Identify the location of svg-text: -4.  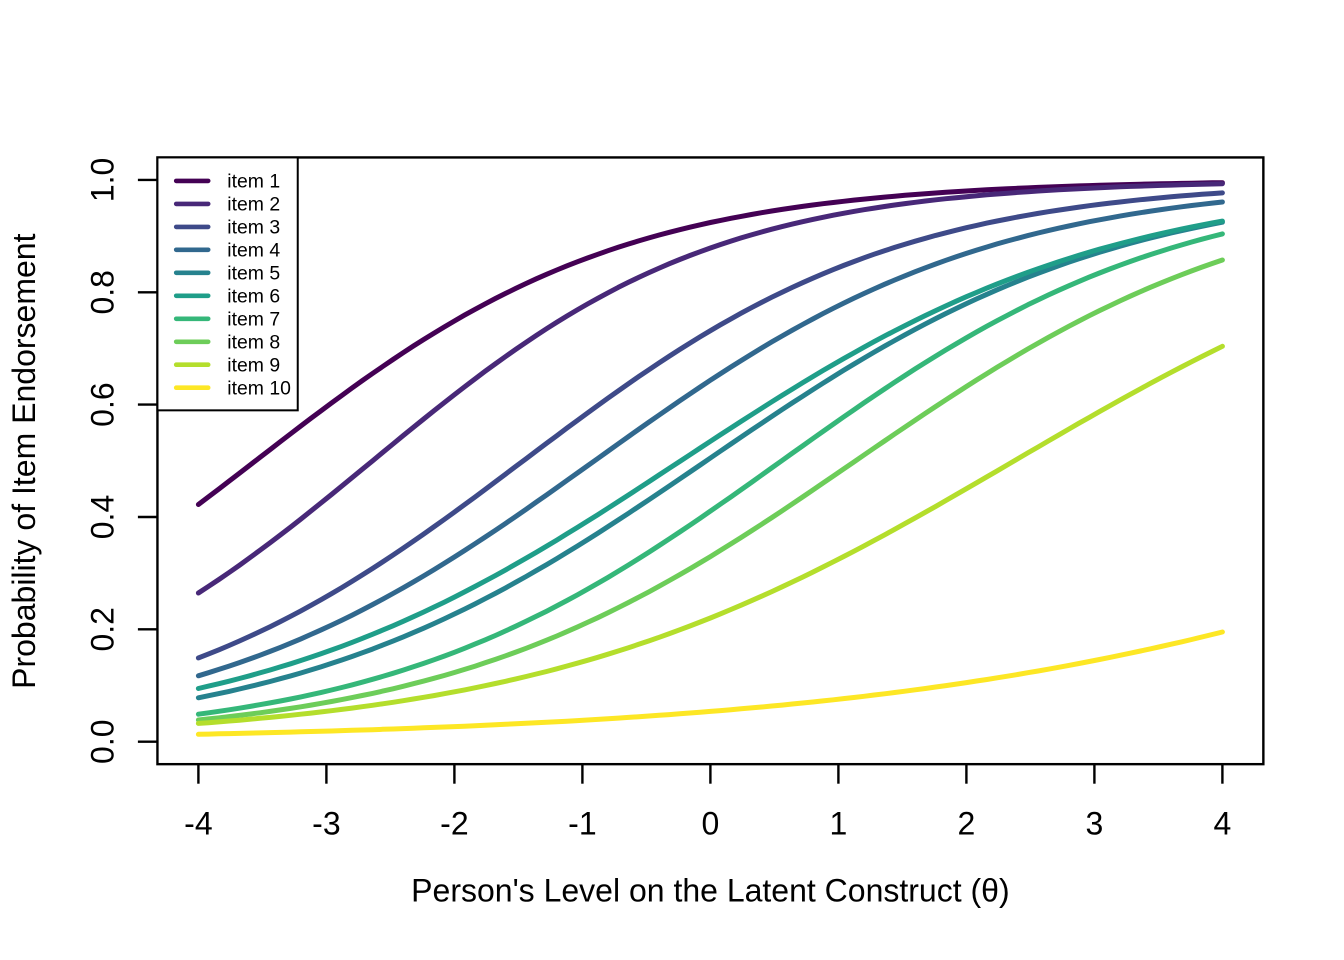
(198, 824).